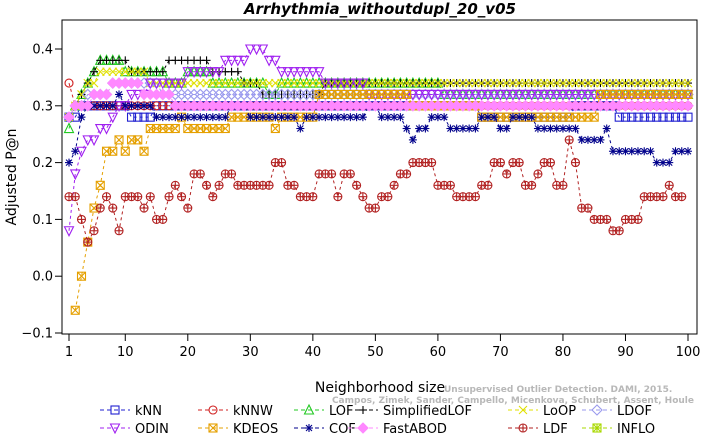 Image resolution: width=702 pixels, height=434 pixels. Describe the element at coordinates (255, 428) in the screenshot. I see `legend-label: KDEOS` at that location.